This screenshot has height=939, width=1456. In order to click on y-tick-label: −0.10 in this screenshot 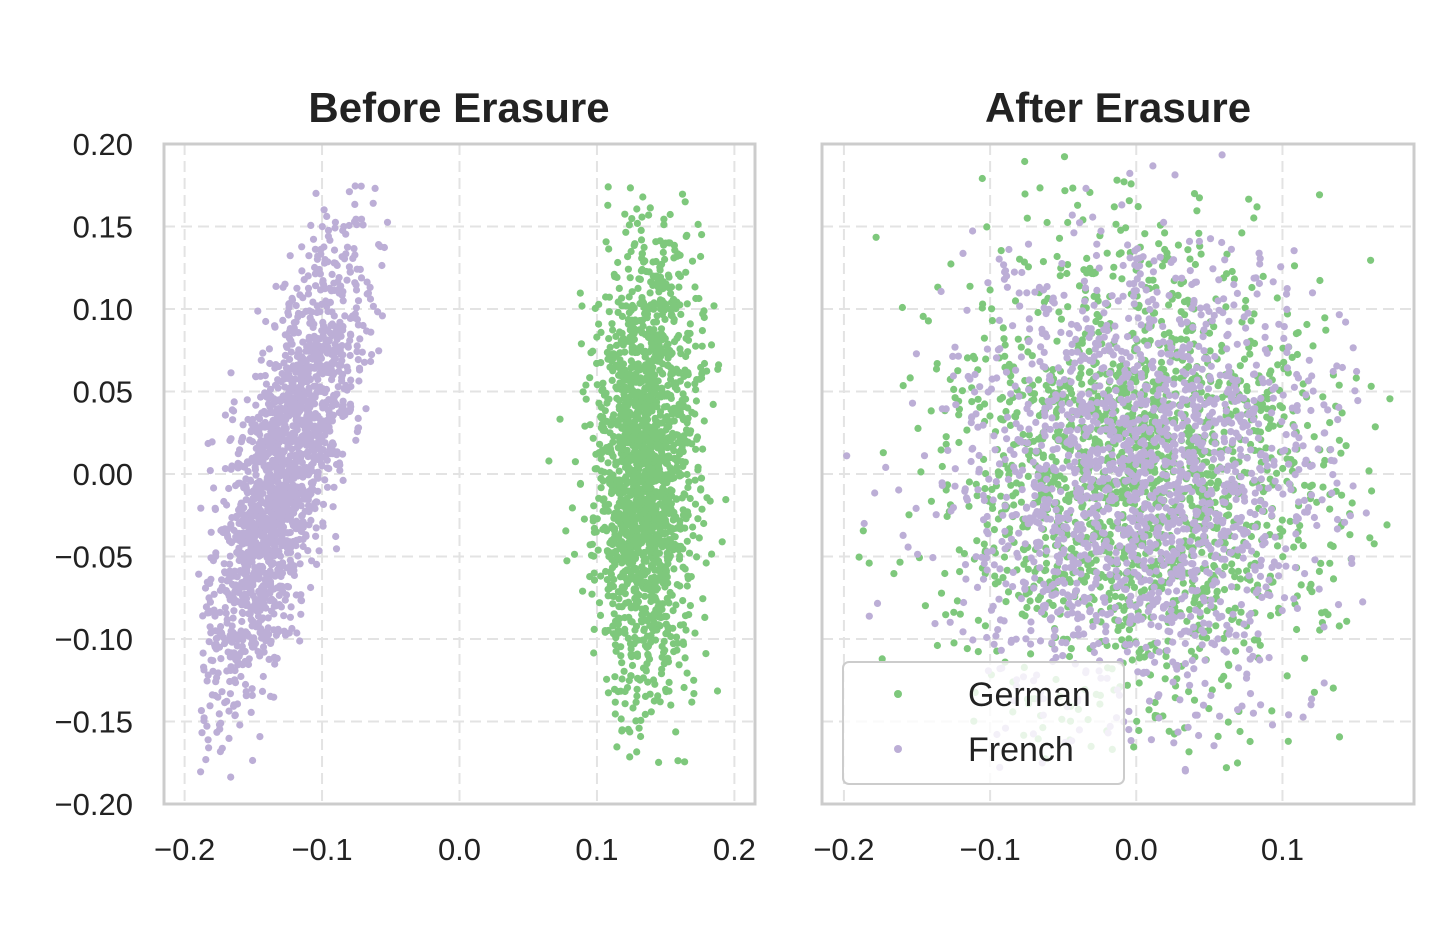, I will do `click(94, 639)`.